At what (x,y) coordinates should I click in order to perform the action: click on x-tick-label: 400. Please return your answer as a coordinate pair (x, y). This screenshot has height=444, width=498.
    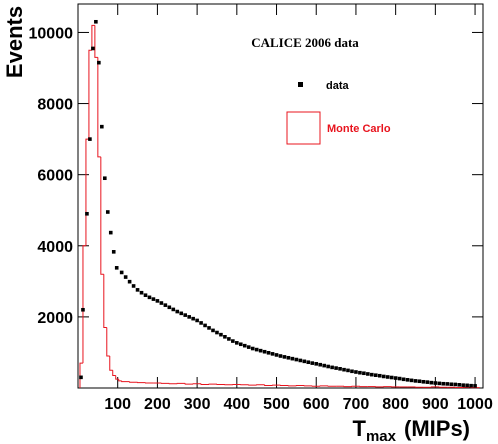
    Looking at the image, I should click on (236, 404).